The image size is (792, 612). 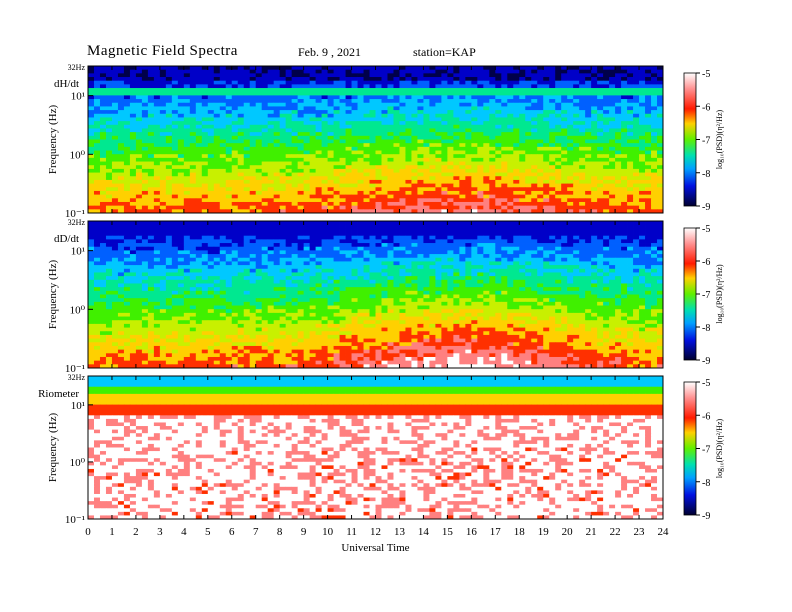 I want to click on x-tick-label: 19, so click(x=544, y=532).